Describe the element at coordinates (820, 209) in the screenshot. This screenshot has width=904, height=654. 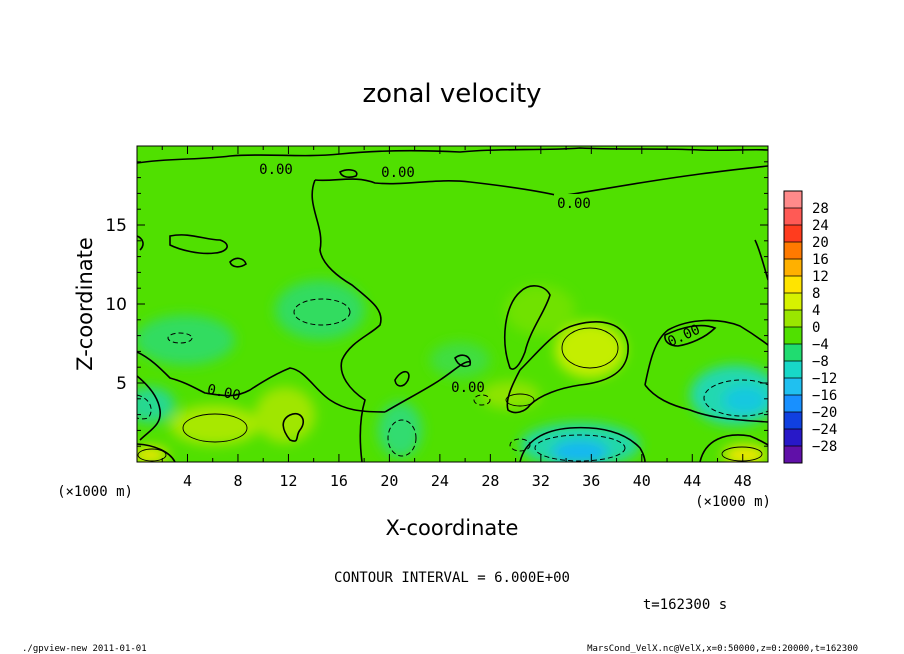
I see `colorbar-label: 28` at that location.